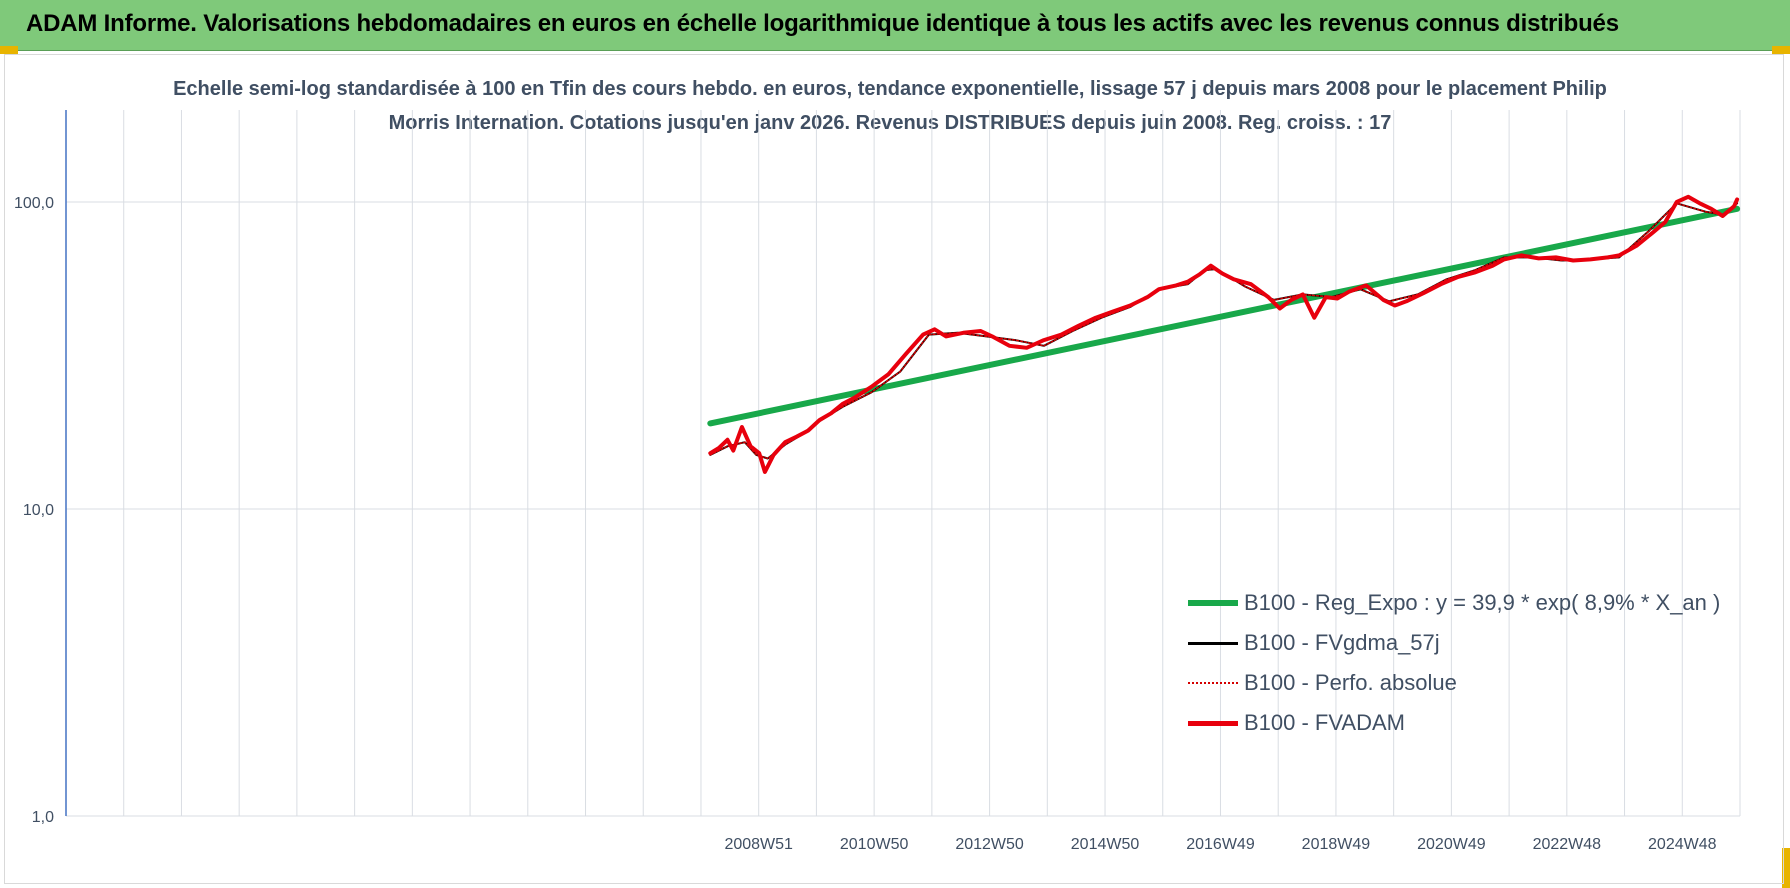 The image size is (1790, 888). Describe the element at coordinates (1336, 844) in the screenshot. I see `x-tick-label: 2018W49` at that location.